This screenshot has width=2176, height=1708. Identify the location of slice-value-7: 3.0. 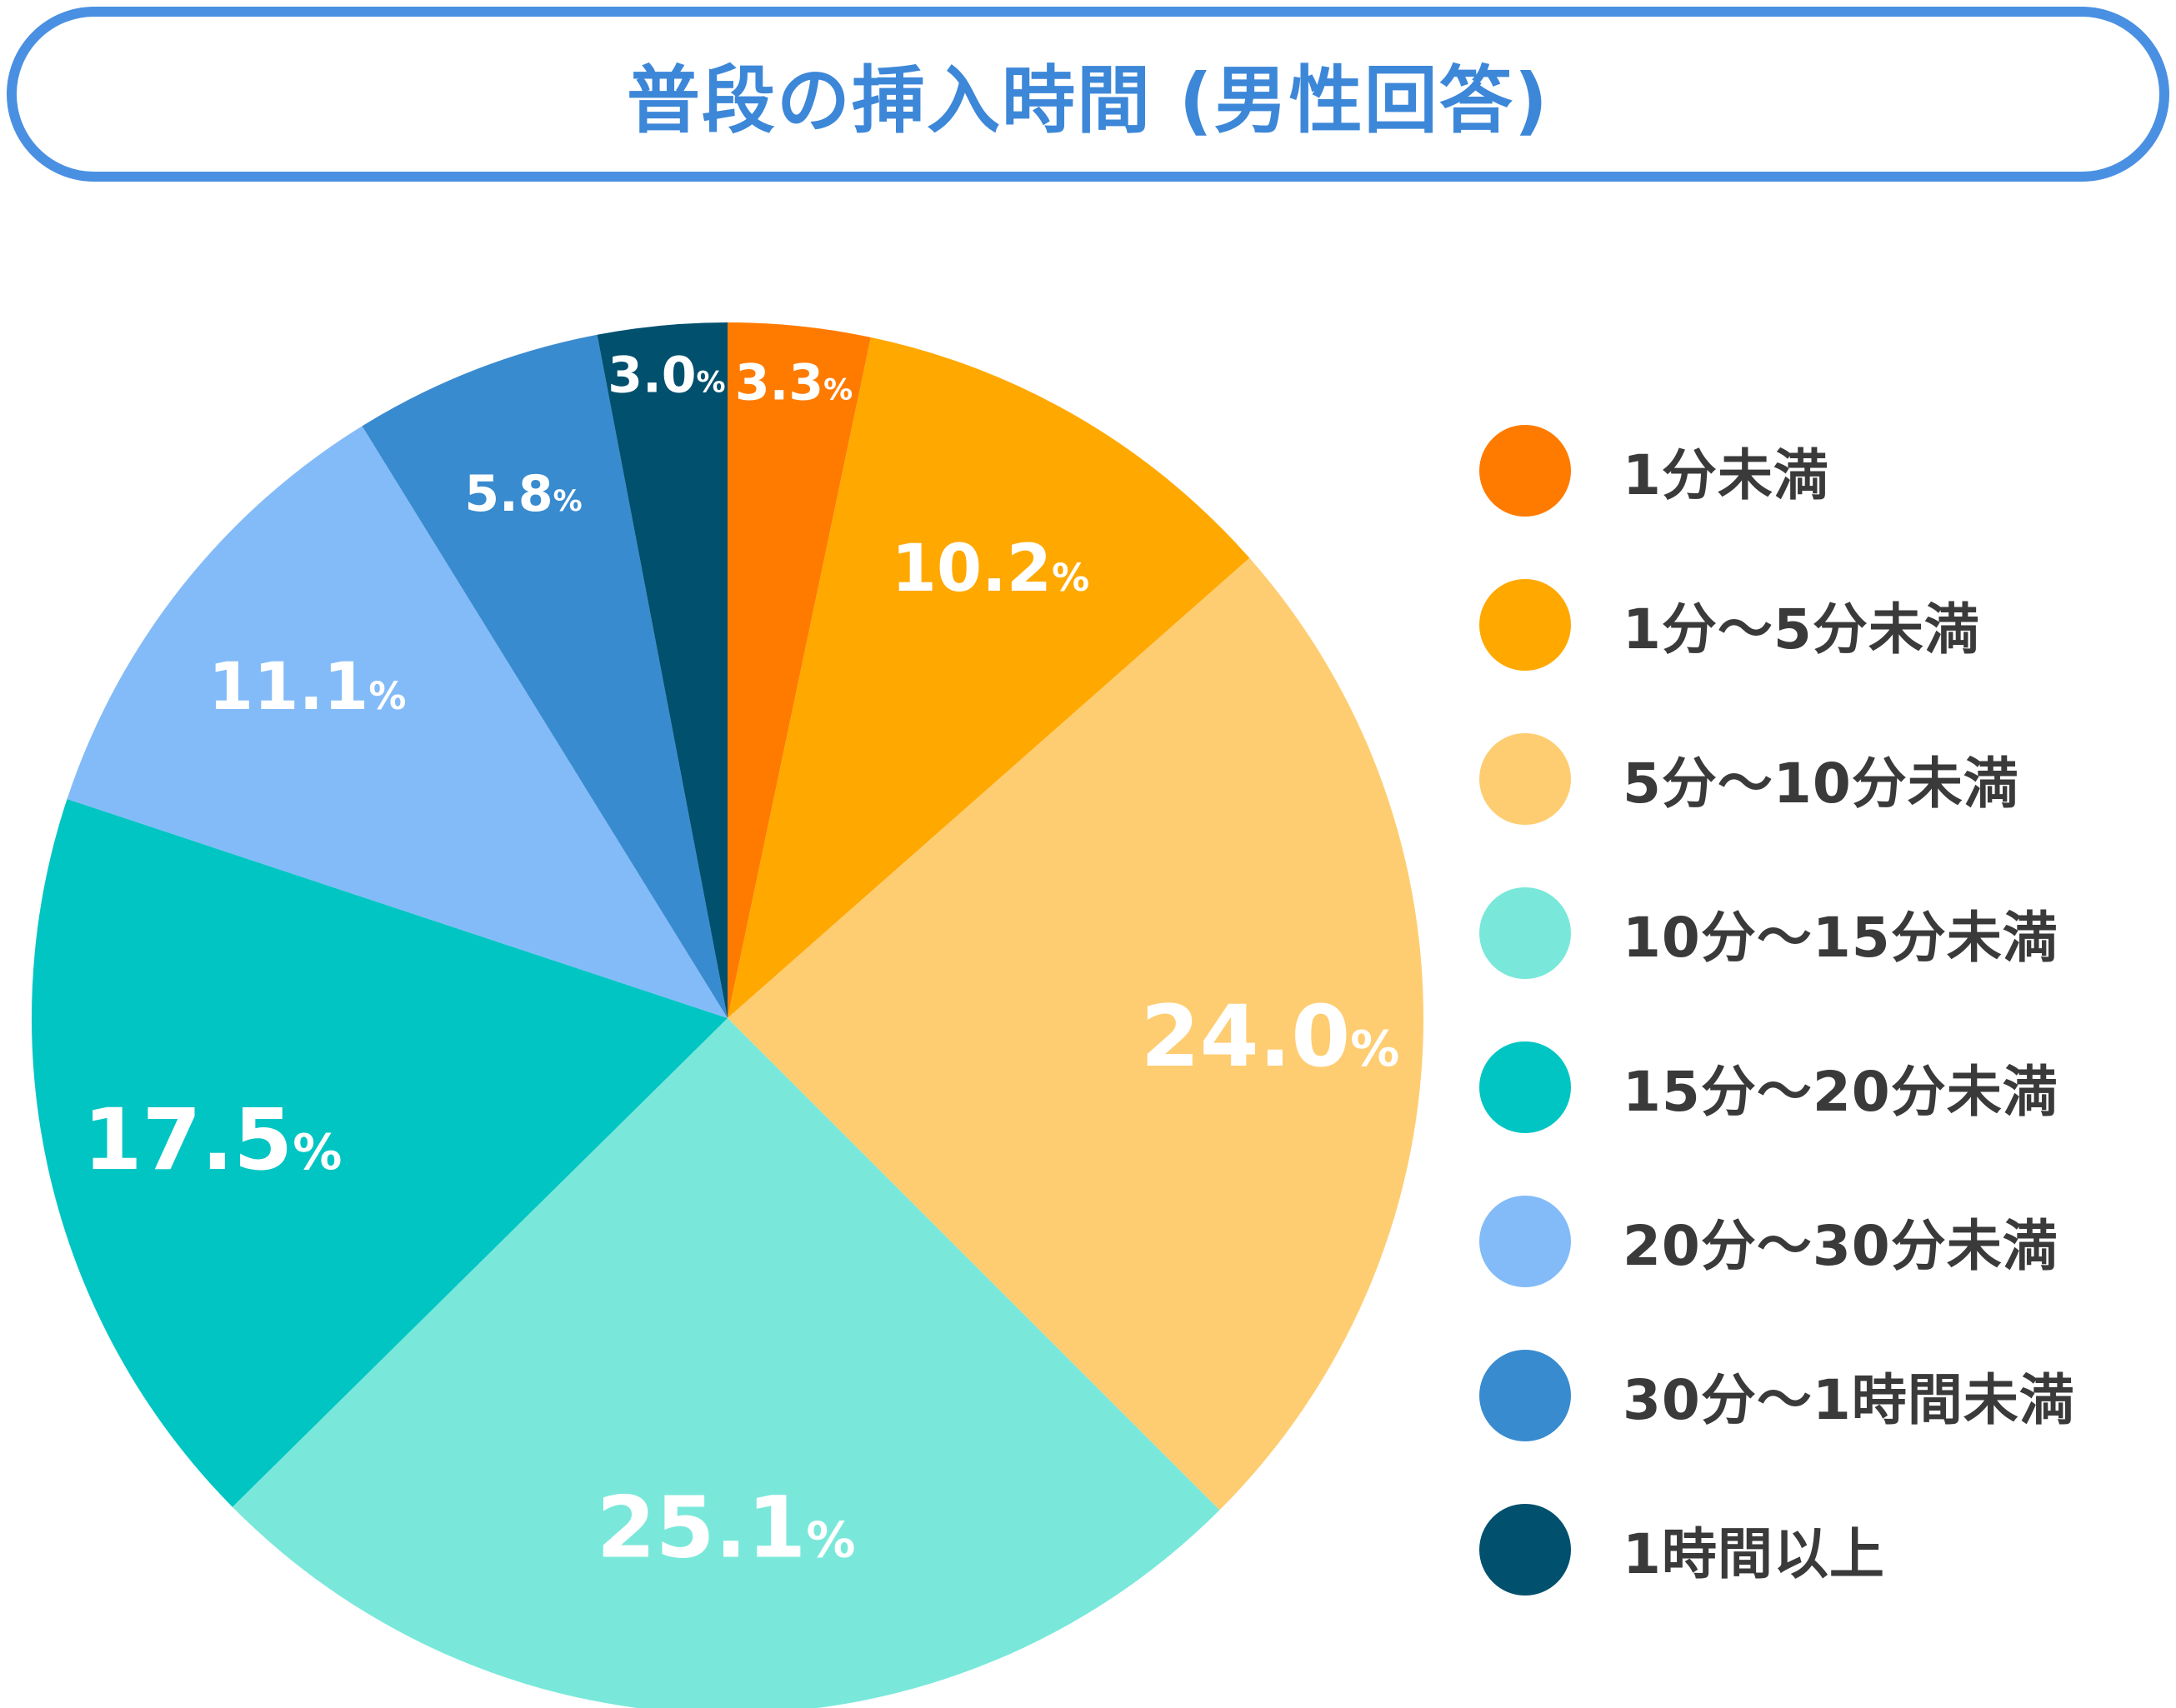
(652, 376).